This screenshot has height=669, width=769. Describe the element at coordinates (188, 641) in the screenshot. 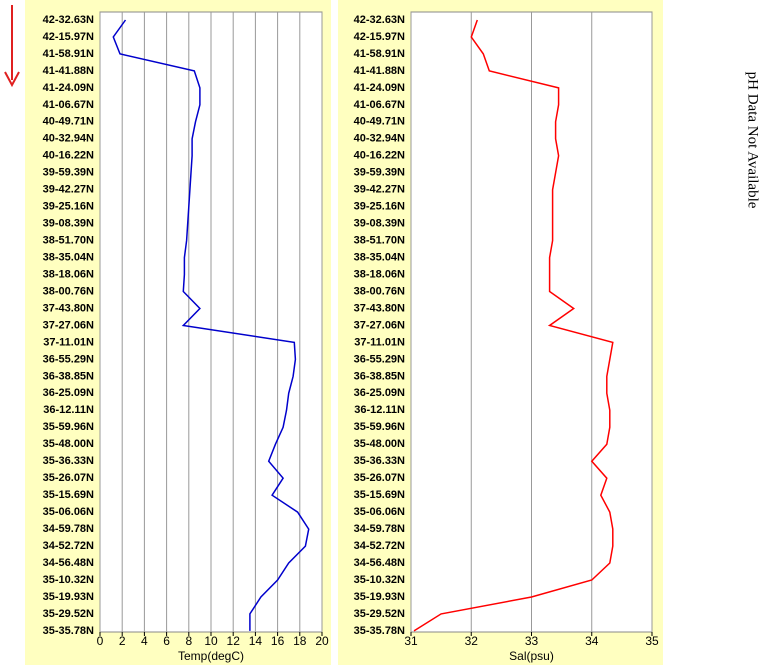

I see `x-tick-label: 8` at that location.